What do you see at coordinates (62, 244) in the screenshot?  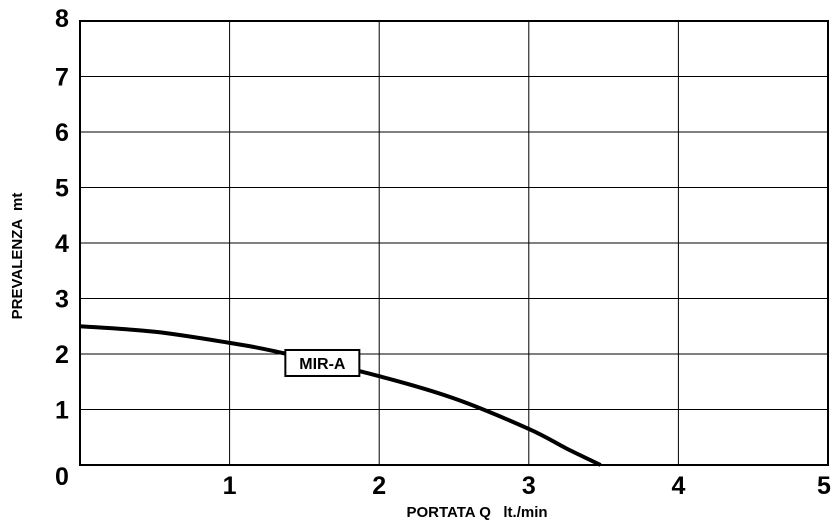 I see `y-tick-label: 4` at bounding box center [62, 244].